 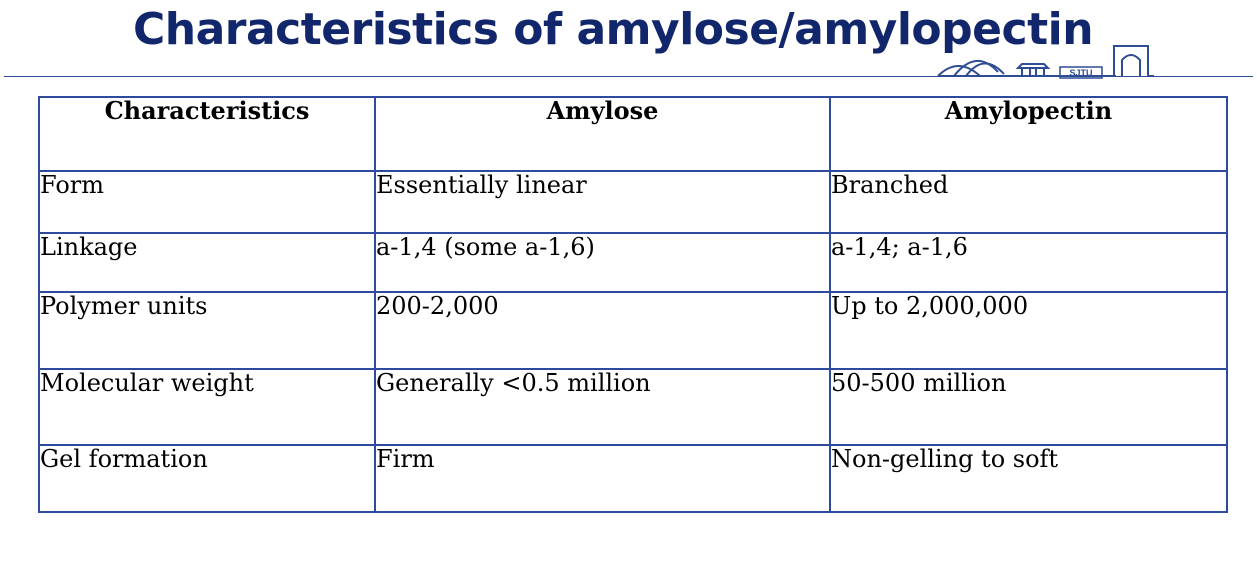 What do you see at coordinates (628, 76) in the screenshot?
I see `header-divider` at bounding box center [628, 76].